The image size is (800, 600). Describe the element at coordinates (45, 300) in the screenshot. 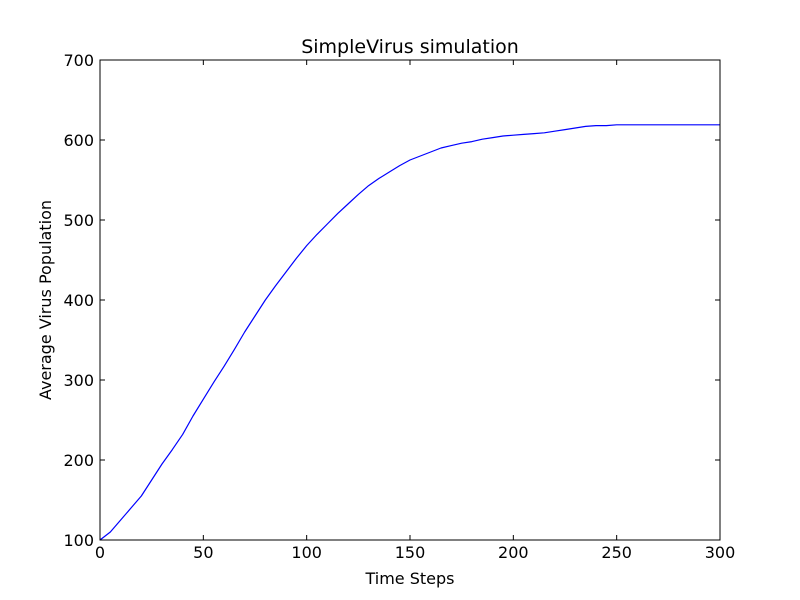

I see `y-axis-label: Average Virus Population` at that location.